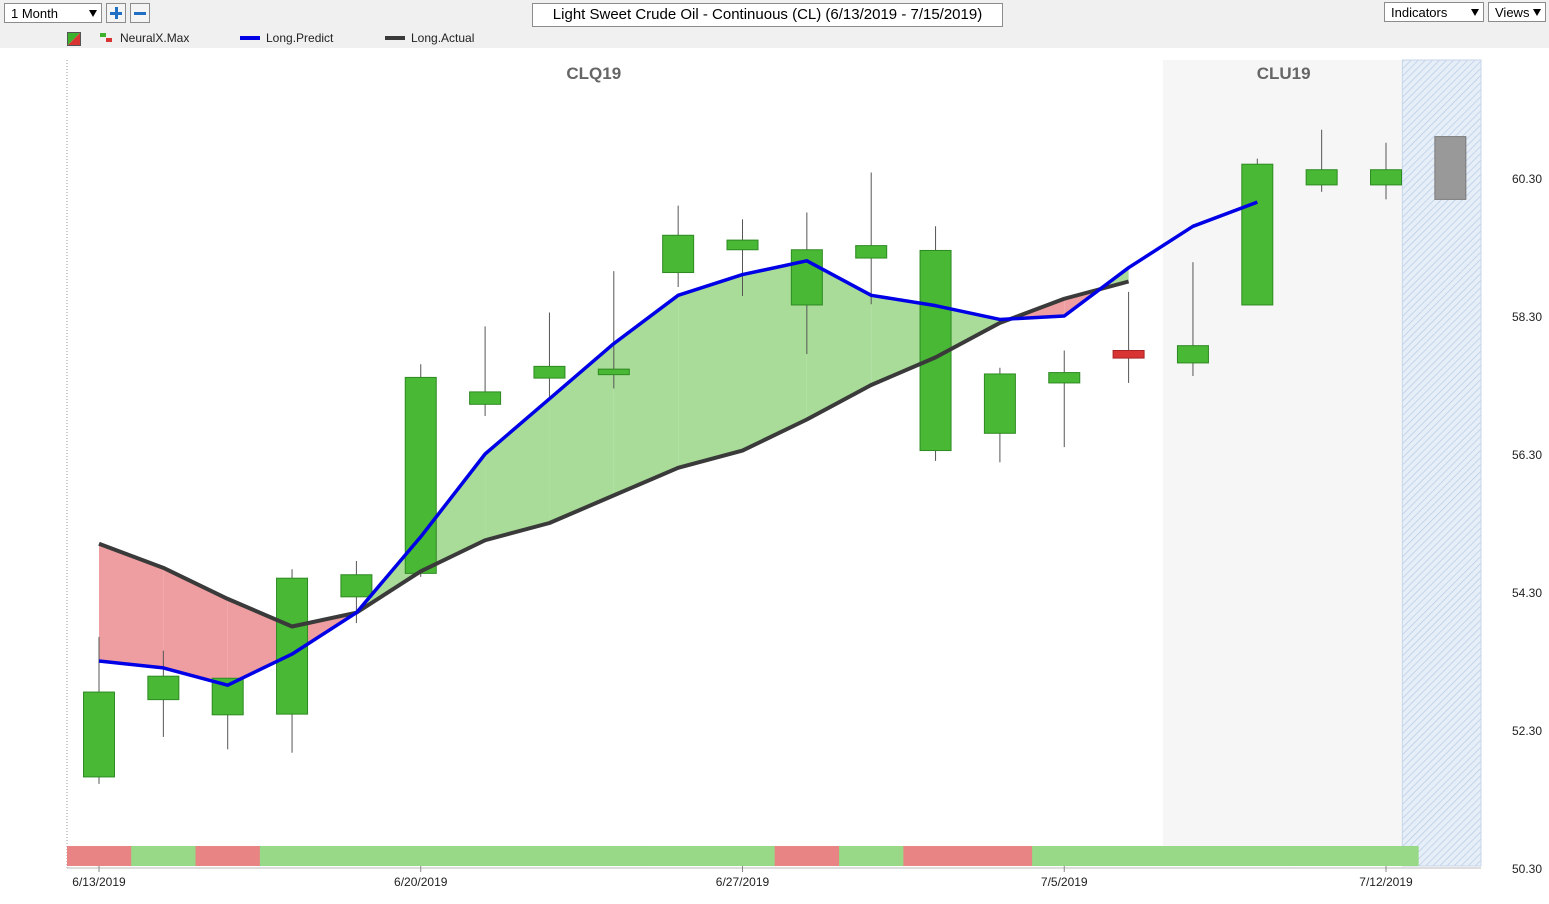 The height and width of the screenshot is (904, 1549). I want to click on views-label: Views, so click(1512, 12).